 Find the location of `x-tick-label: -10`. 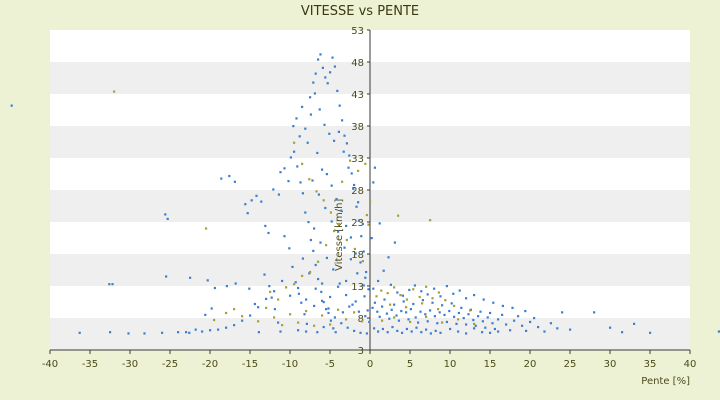

x-tick-label: -10 is located at coordinates (290, 364).